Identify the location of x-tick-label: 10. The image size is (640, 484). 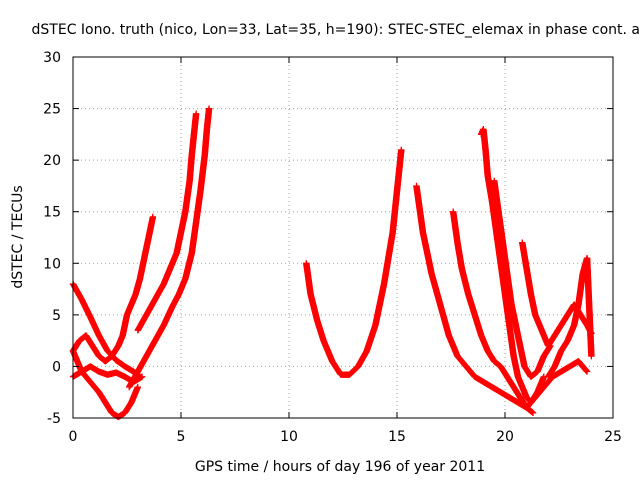
(289, 437).